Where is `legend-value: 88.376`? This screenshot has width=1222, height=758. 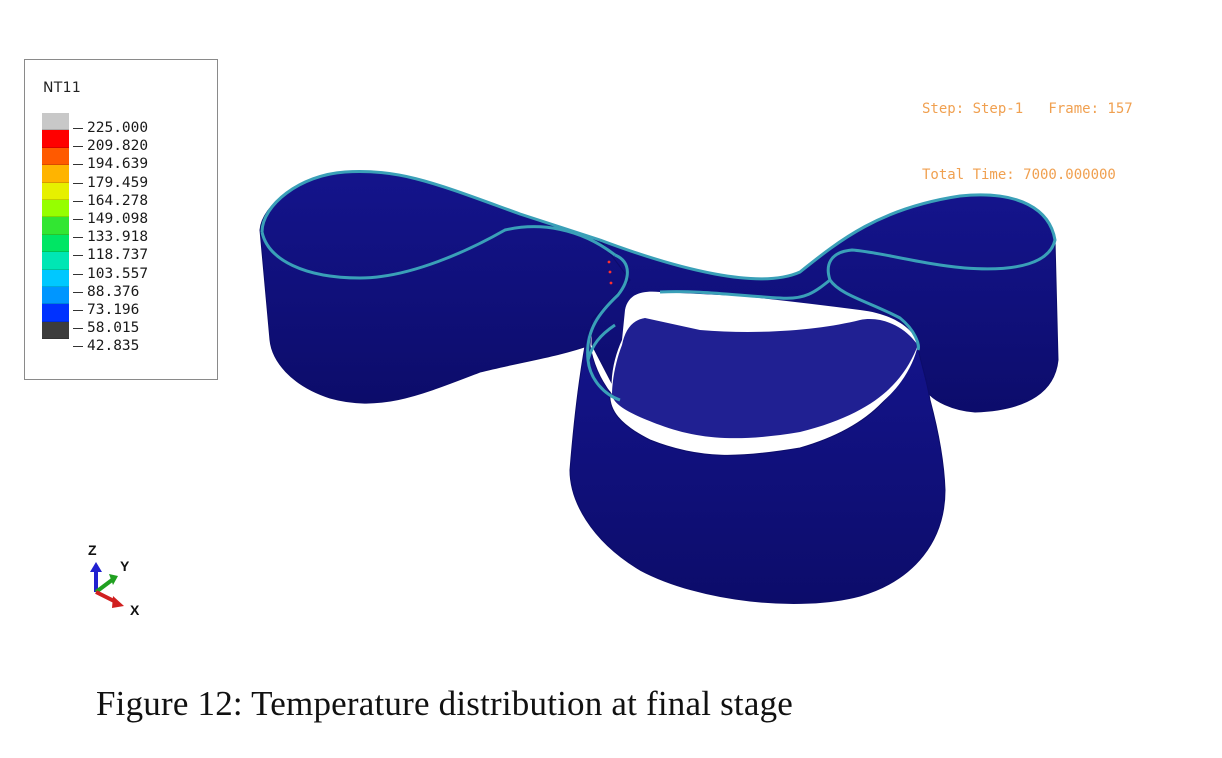 legend-value: 88.376 is located at coordinates (110, 293).